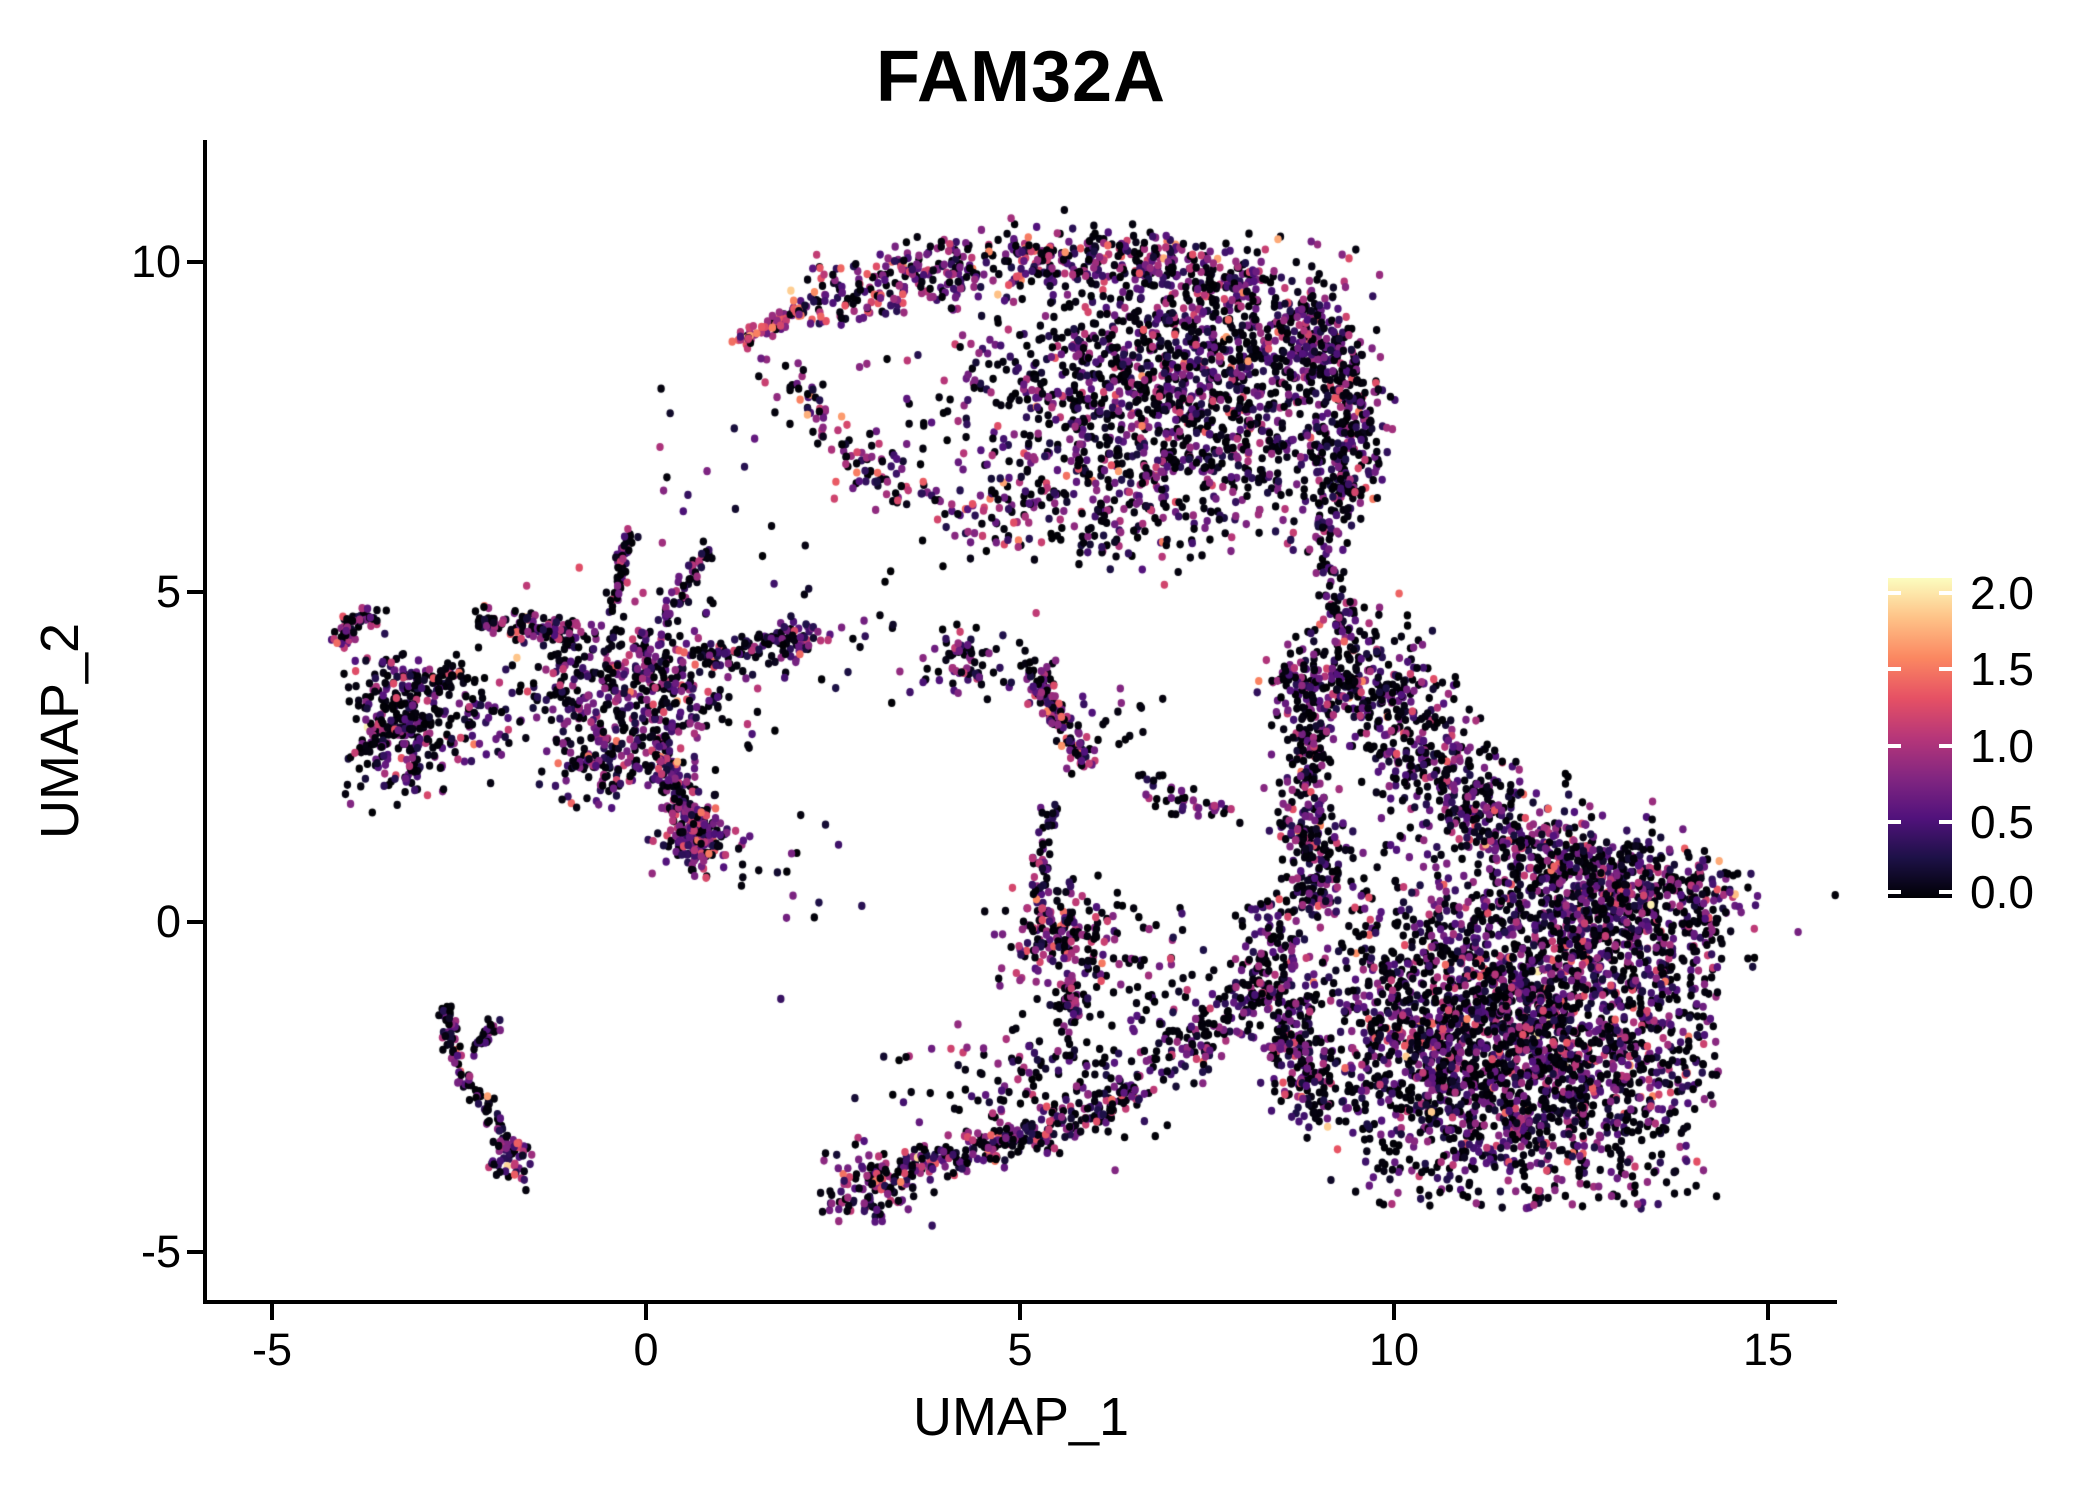 The height and width of the screenshot is (1500, 2100). Describe the element at coordinates (2002, 892) in the screenshot. I see `colorbar-tick-label: 0.0` at that location.